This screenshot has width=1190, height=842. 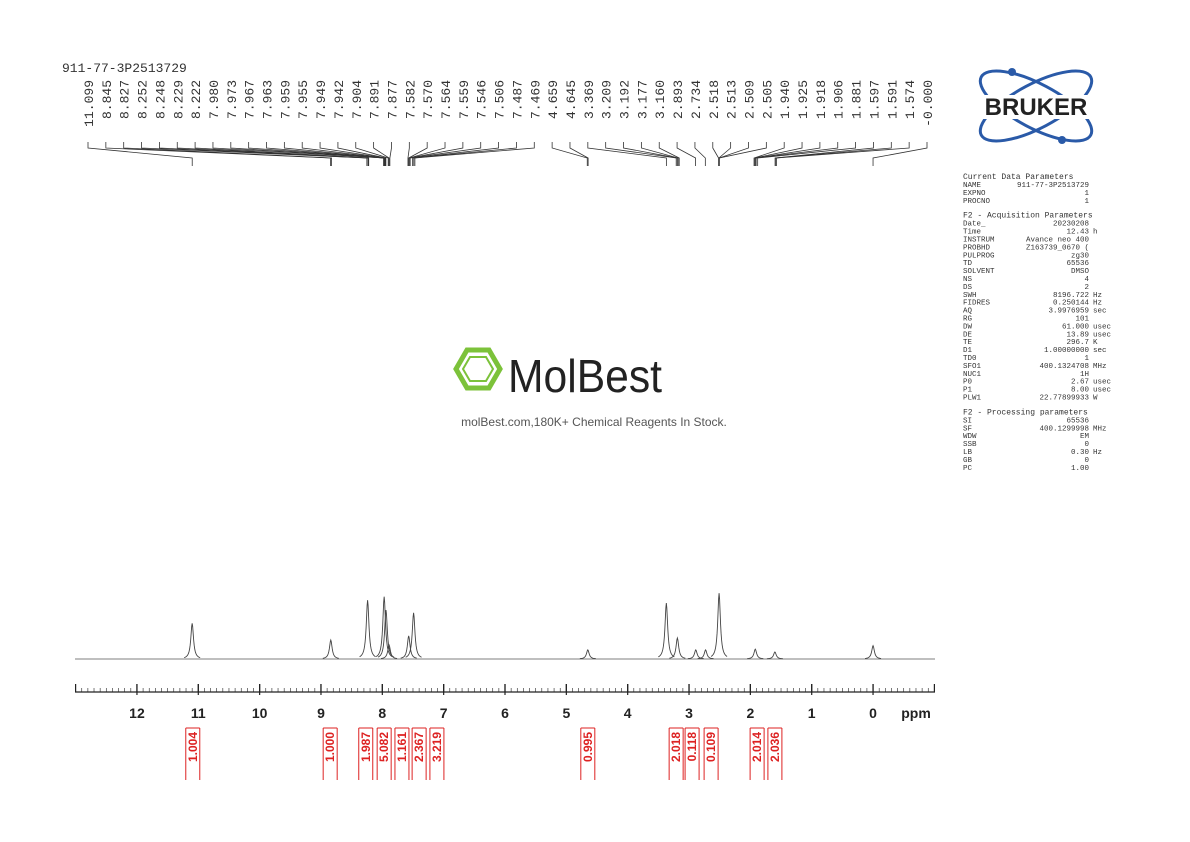 I want to click on parameter-key: FIDRES, so click(x=977, y=304).